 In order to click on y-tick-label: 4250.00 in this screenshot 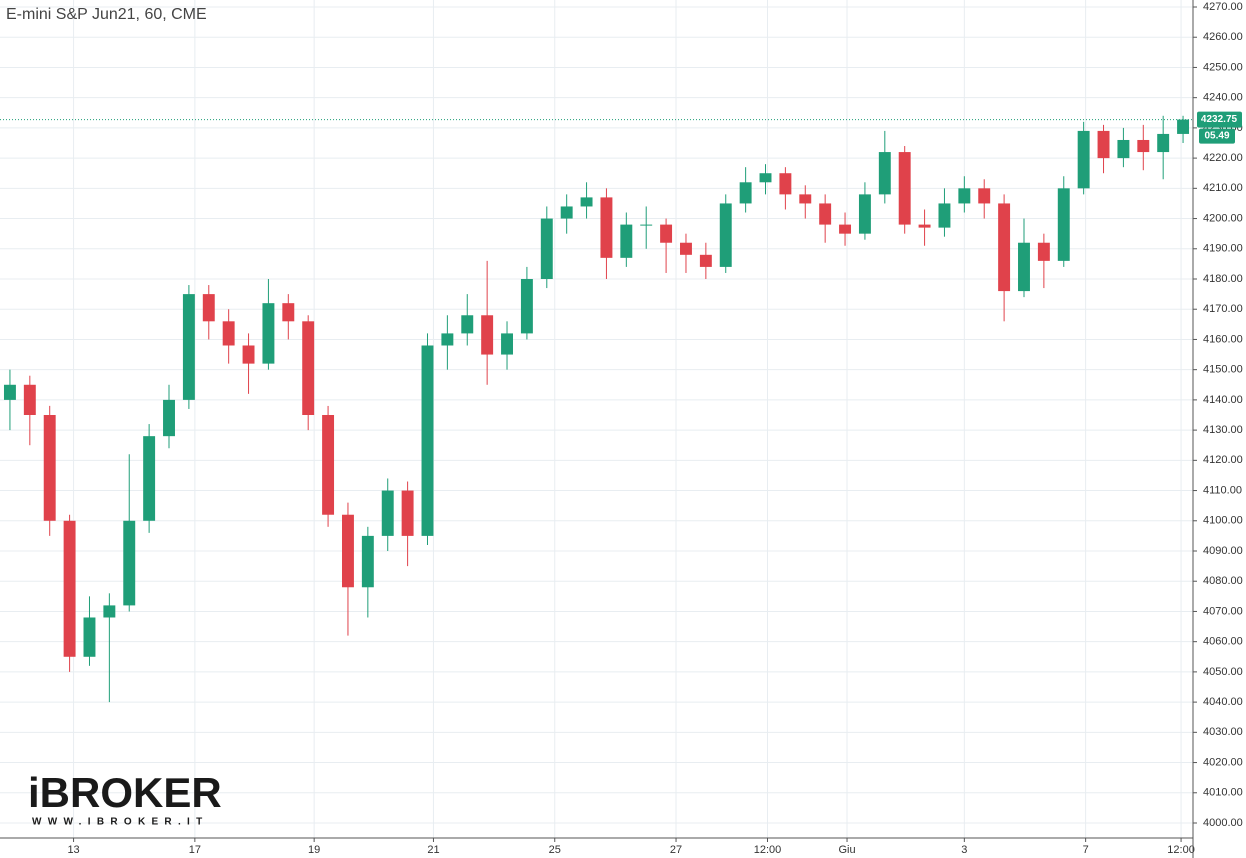, I will do `click(1223, 67)`.